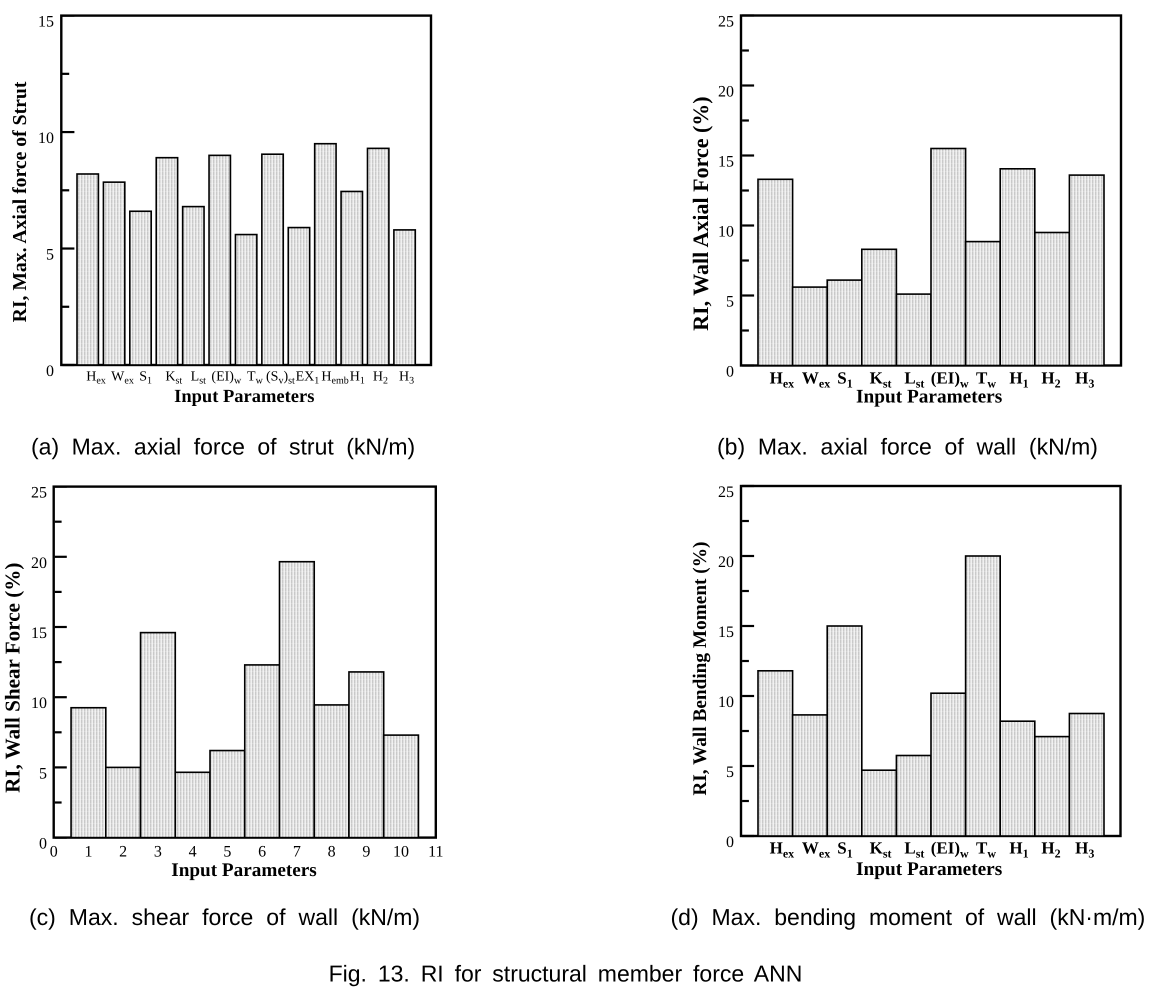  I want to click on svg-text: (Sv​)st​, so click(280, 378).